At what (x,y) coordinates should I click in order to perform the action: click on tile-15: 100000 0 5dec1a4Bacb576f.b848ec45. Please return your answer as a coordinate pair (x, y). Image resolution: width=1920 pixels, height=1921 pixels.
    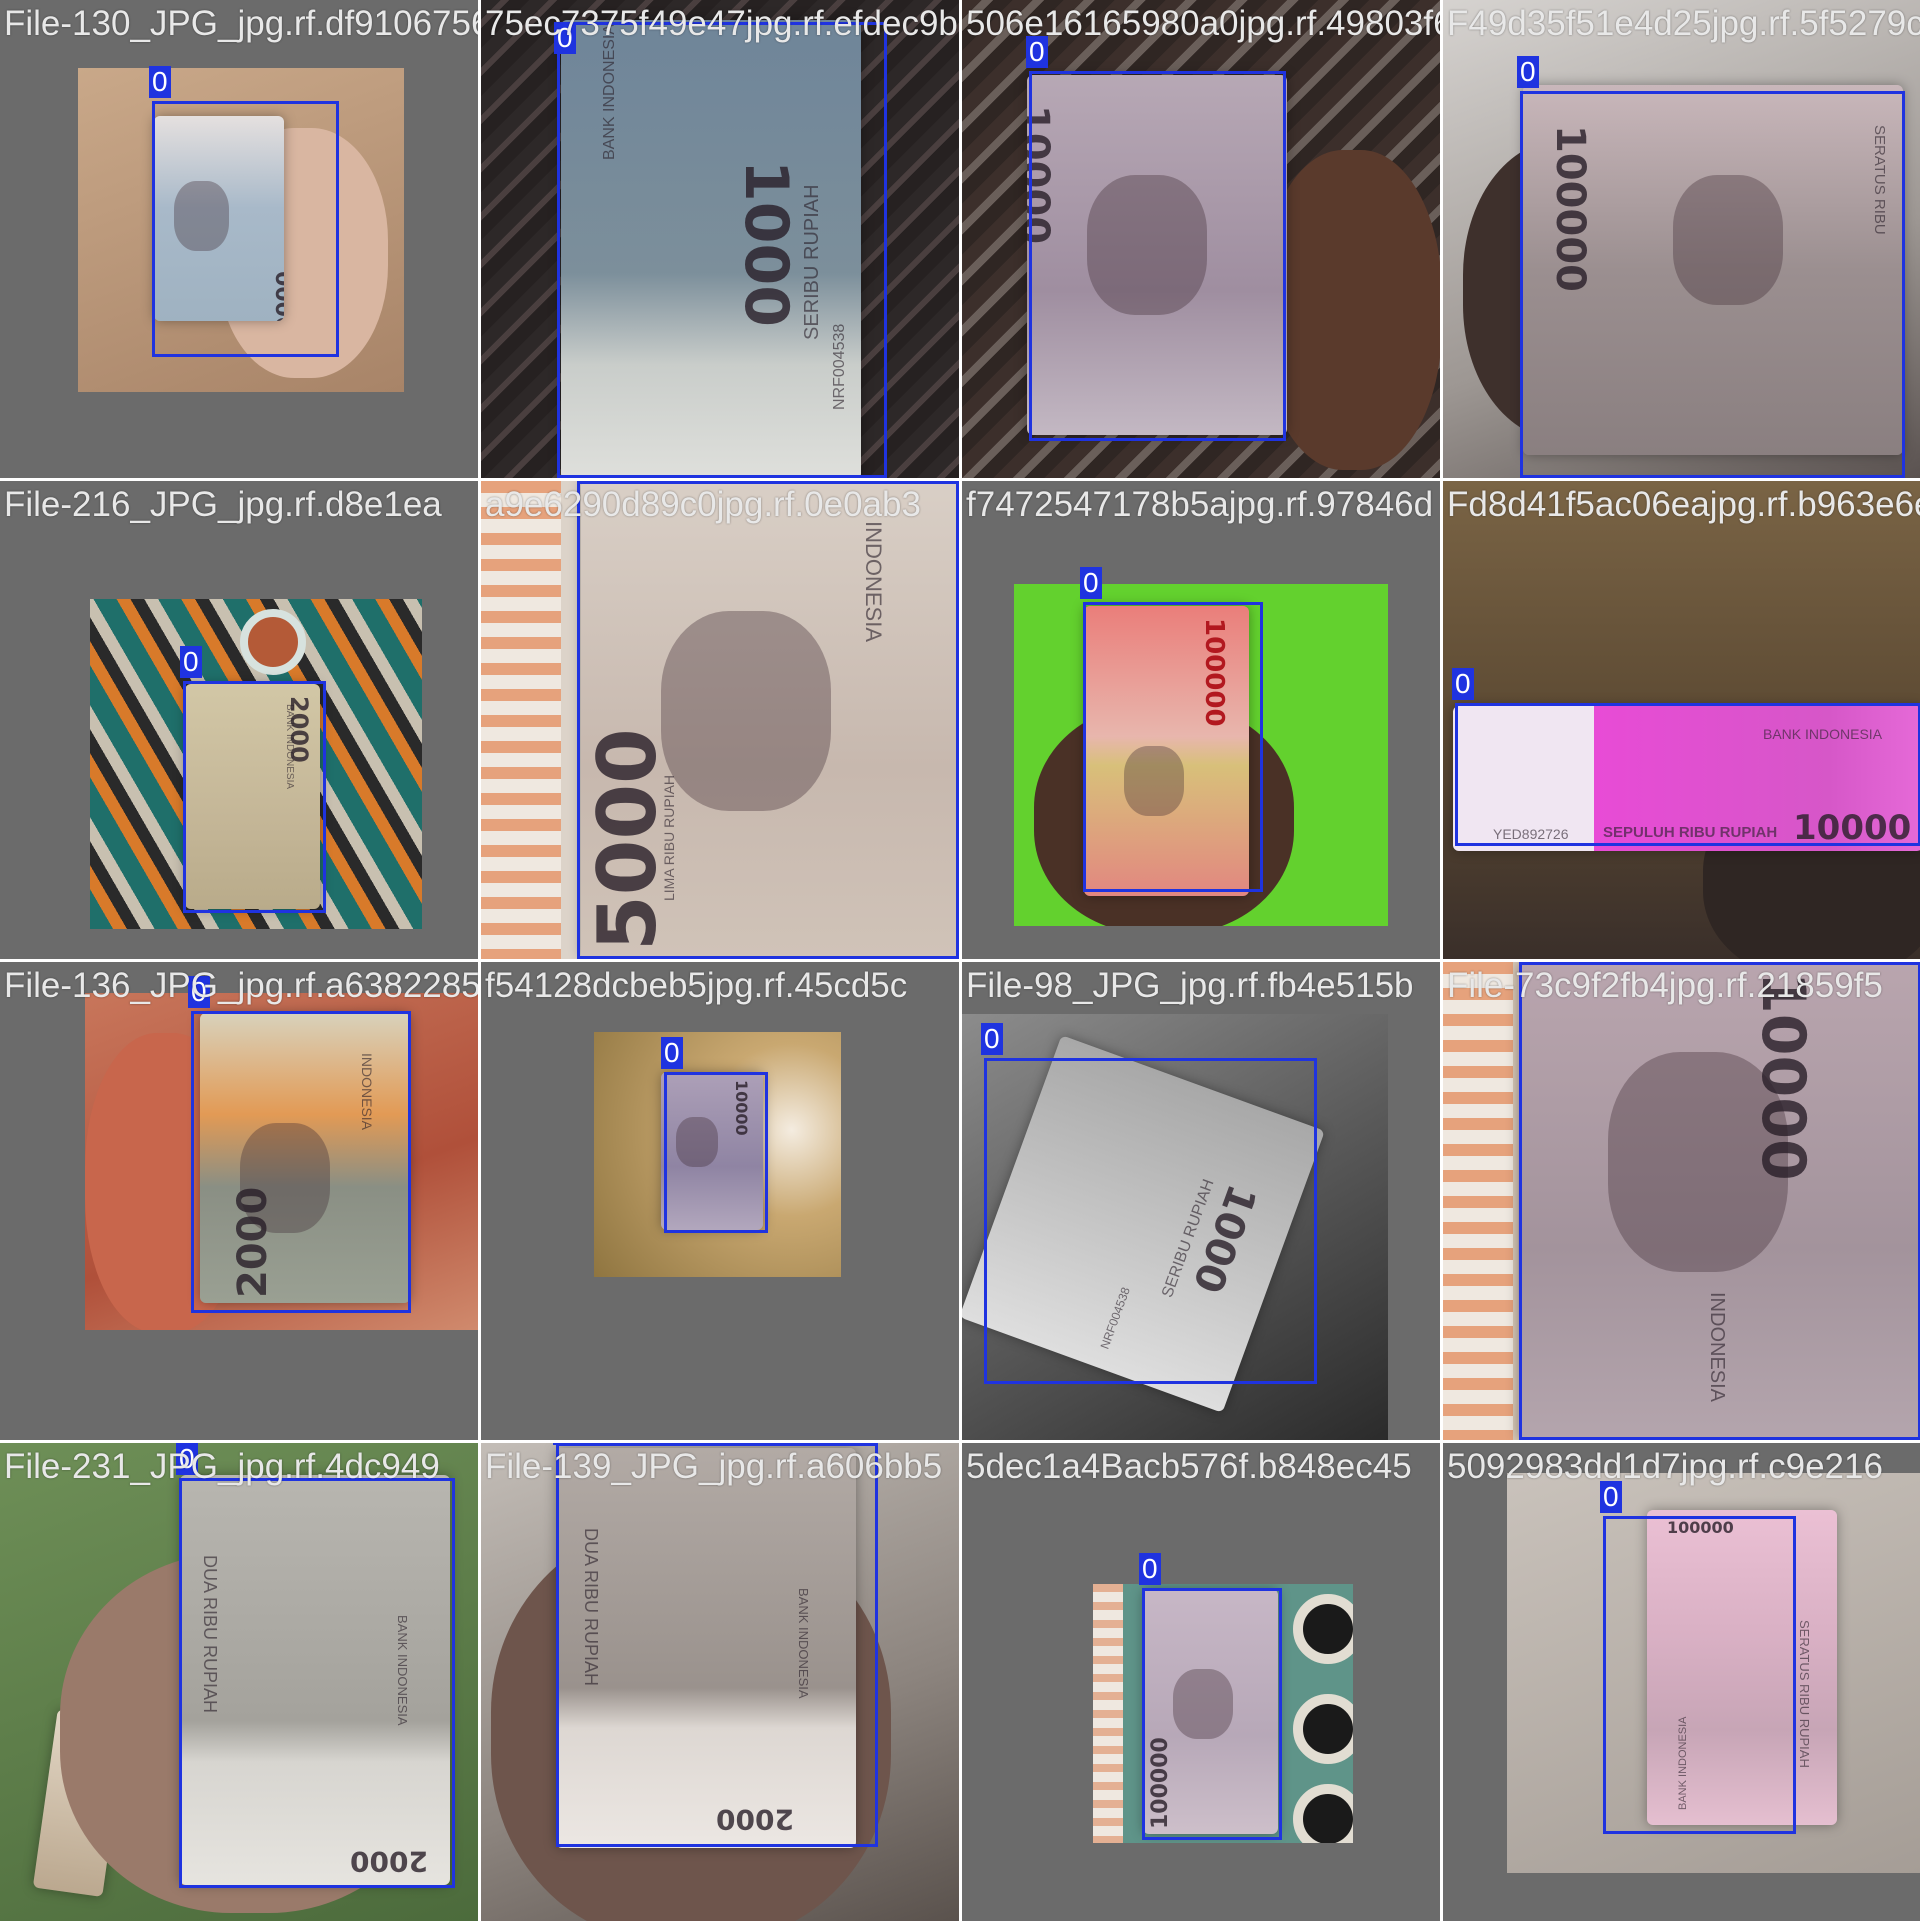
    Looking at the image, I should click on (1201, 1682).